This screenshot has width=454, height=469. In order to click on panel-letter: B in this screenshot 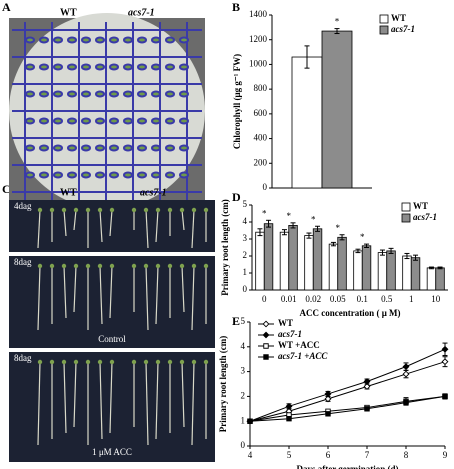, I will do `click(236, 7)`.